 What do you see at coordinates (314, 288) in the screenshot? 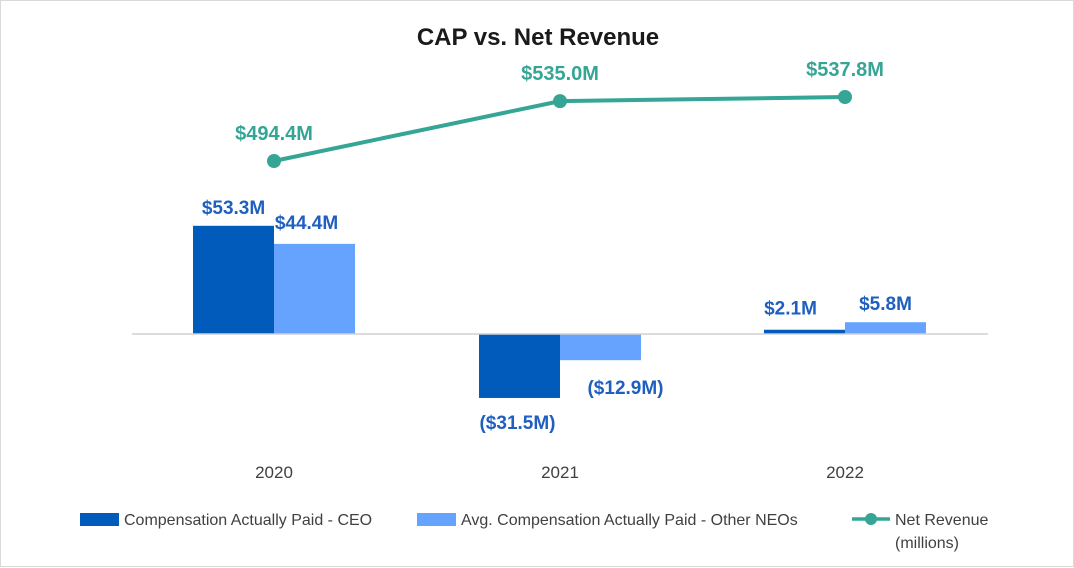
I see `bar-neo-2020` at bounding box center [314, 288].